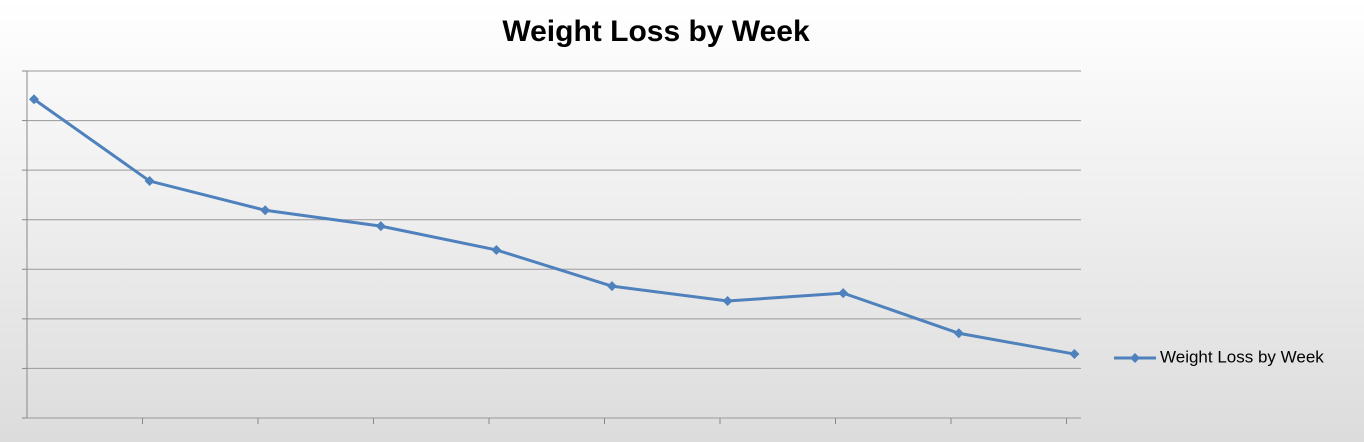 This screenshot has width=1364, height=442. What do you see at coordinates (1242, 356) in the screenshot?
I see `legend-label: Weight Loss by Week` at bounding box center [1242, 356].